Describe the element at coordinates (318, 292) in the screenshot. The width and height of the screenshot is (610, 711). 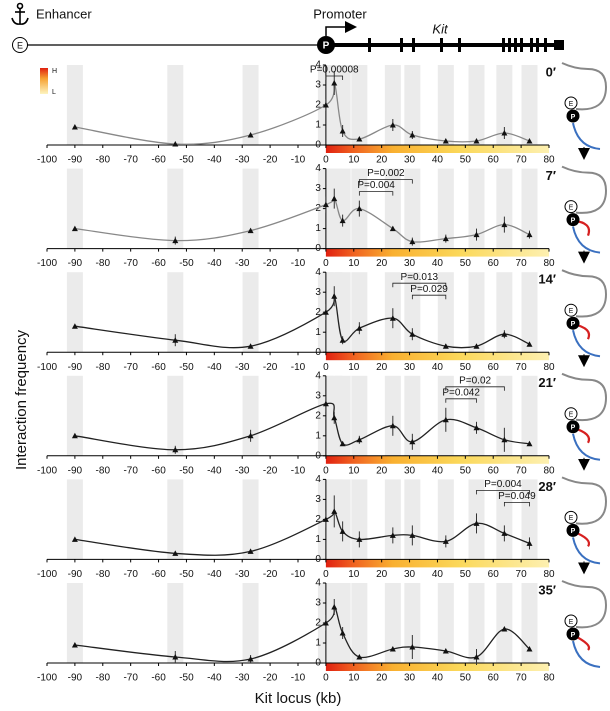
I see `y-tick-label: 3` at that location.